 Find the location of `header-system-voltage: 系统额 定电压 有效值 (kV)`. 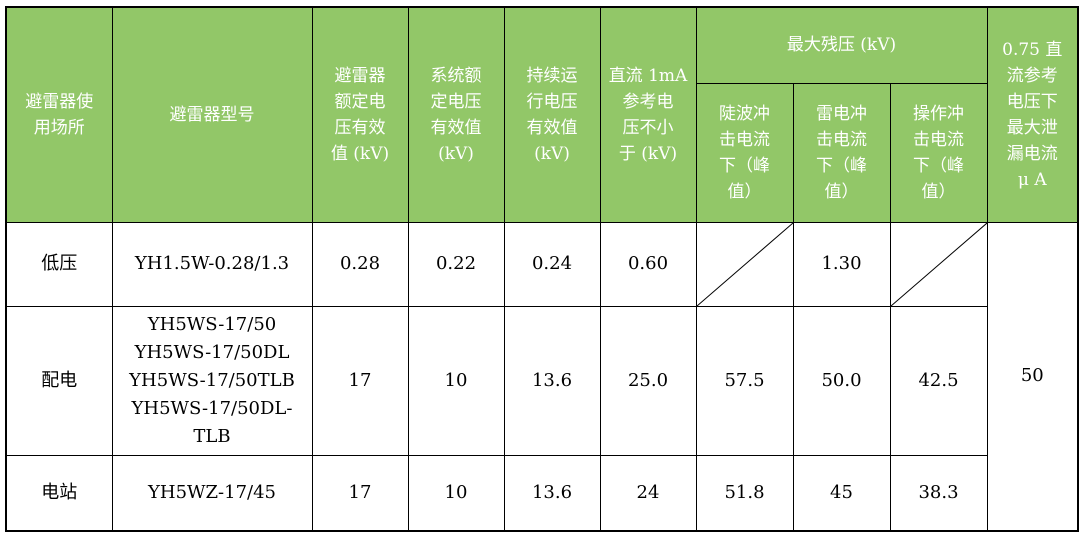

header-system-voltage: 系统额 定电压 有效值 (kV) is located at coordinates (456, 114).